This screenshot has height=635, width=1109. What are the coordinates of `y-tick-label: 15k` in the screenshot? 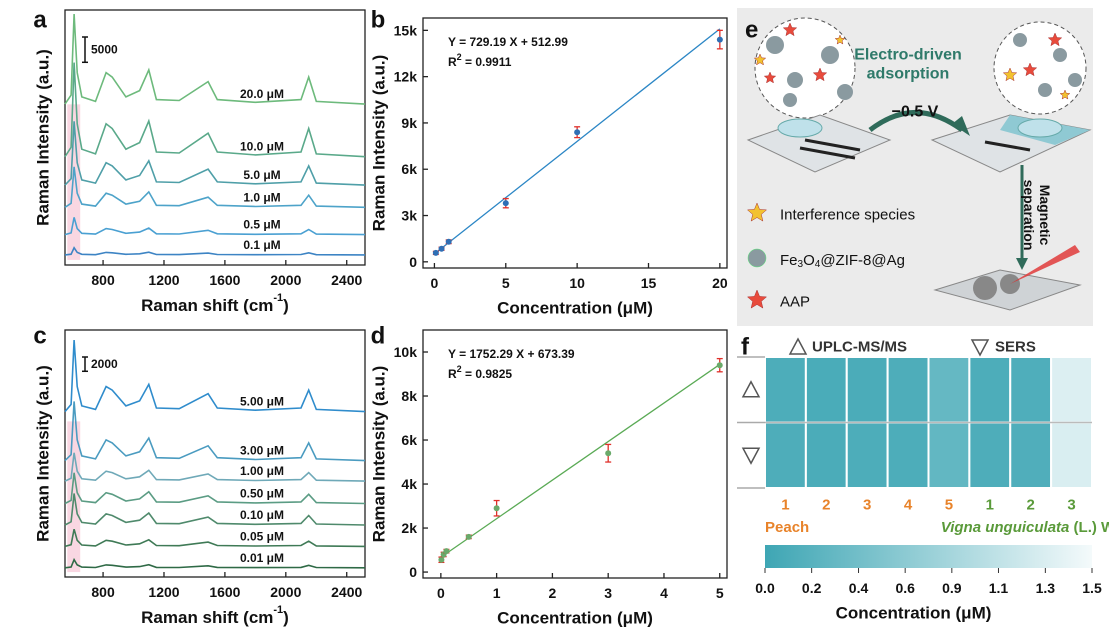 It's located at (406, 30).